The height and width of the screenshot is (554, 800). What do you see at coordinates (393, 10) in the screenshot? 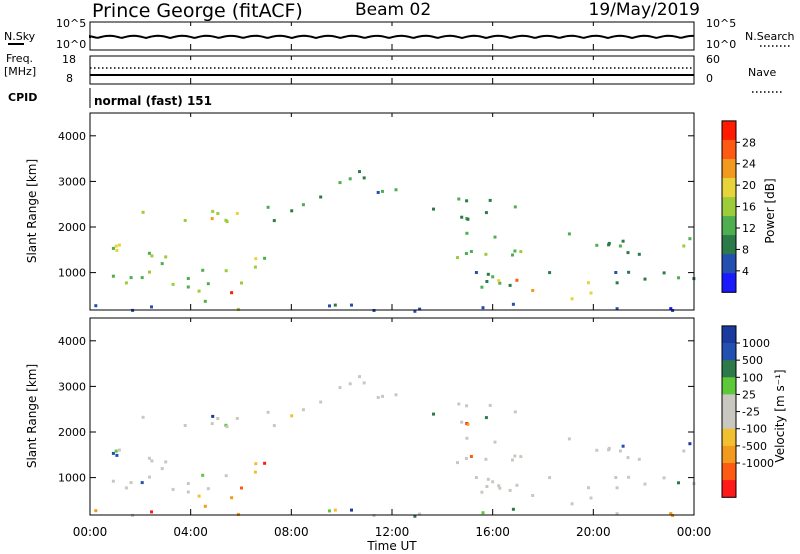
I see `beam-label: Beam 02` at bounding box center [393, 10].